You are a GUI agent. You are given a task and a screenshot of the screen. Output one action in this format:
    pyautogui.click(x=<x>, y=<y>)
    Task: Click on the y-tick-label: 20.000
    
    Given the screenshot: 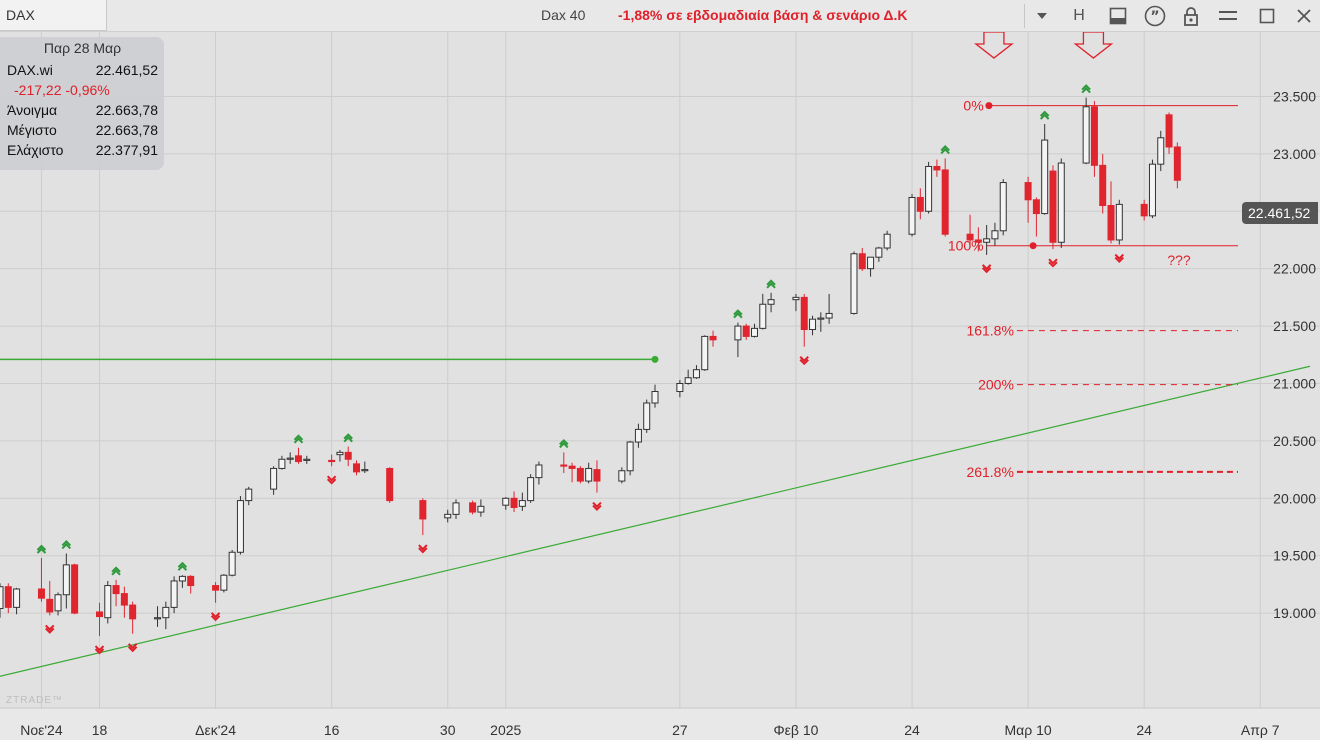 What is the action you would take?
    pyautogui.click(x=1294, y=498)
    